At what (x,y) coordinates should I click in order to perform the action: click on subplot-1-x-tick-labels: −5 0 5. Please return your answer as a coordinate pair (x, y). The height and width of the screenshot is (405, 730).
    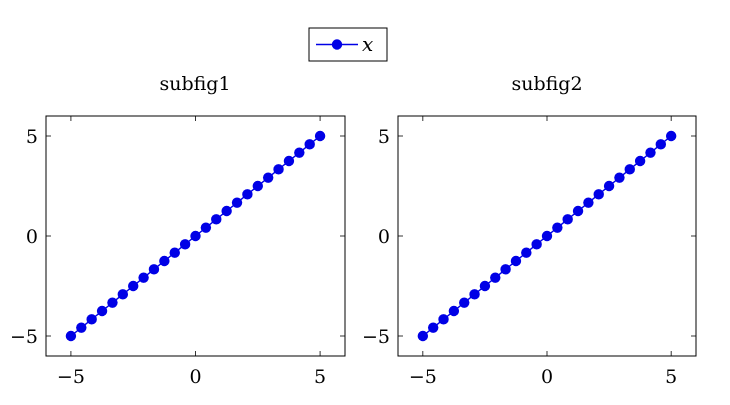
    Looking at the image, I should click on (191, 377).